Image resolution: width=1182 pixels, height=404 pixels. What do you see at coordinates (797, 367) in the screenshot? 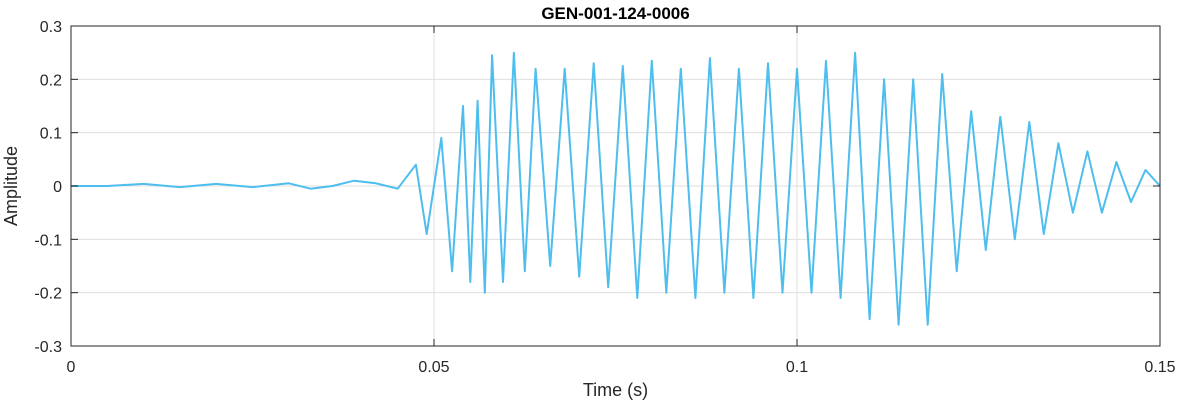
I see `x-tick-label: 0.1` at bounding box center [797, 367].